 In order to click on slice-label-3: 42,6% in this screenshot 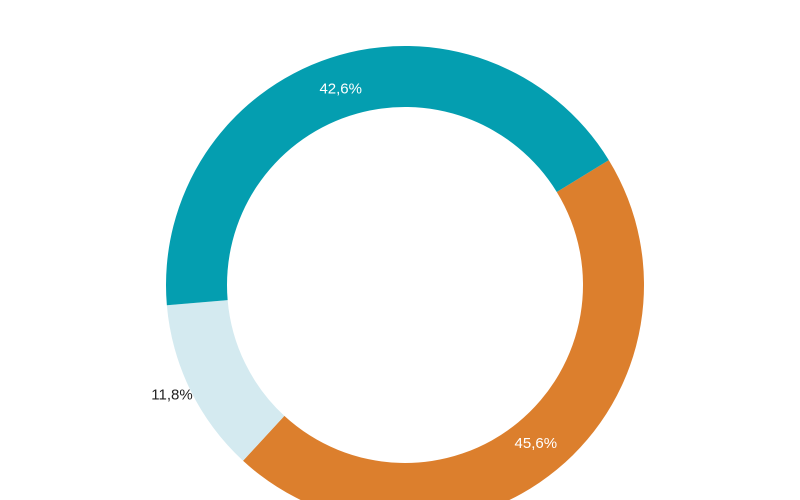, I will do `click(340, 88)`.